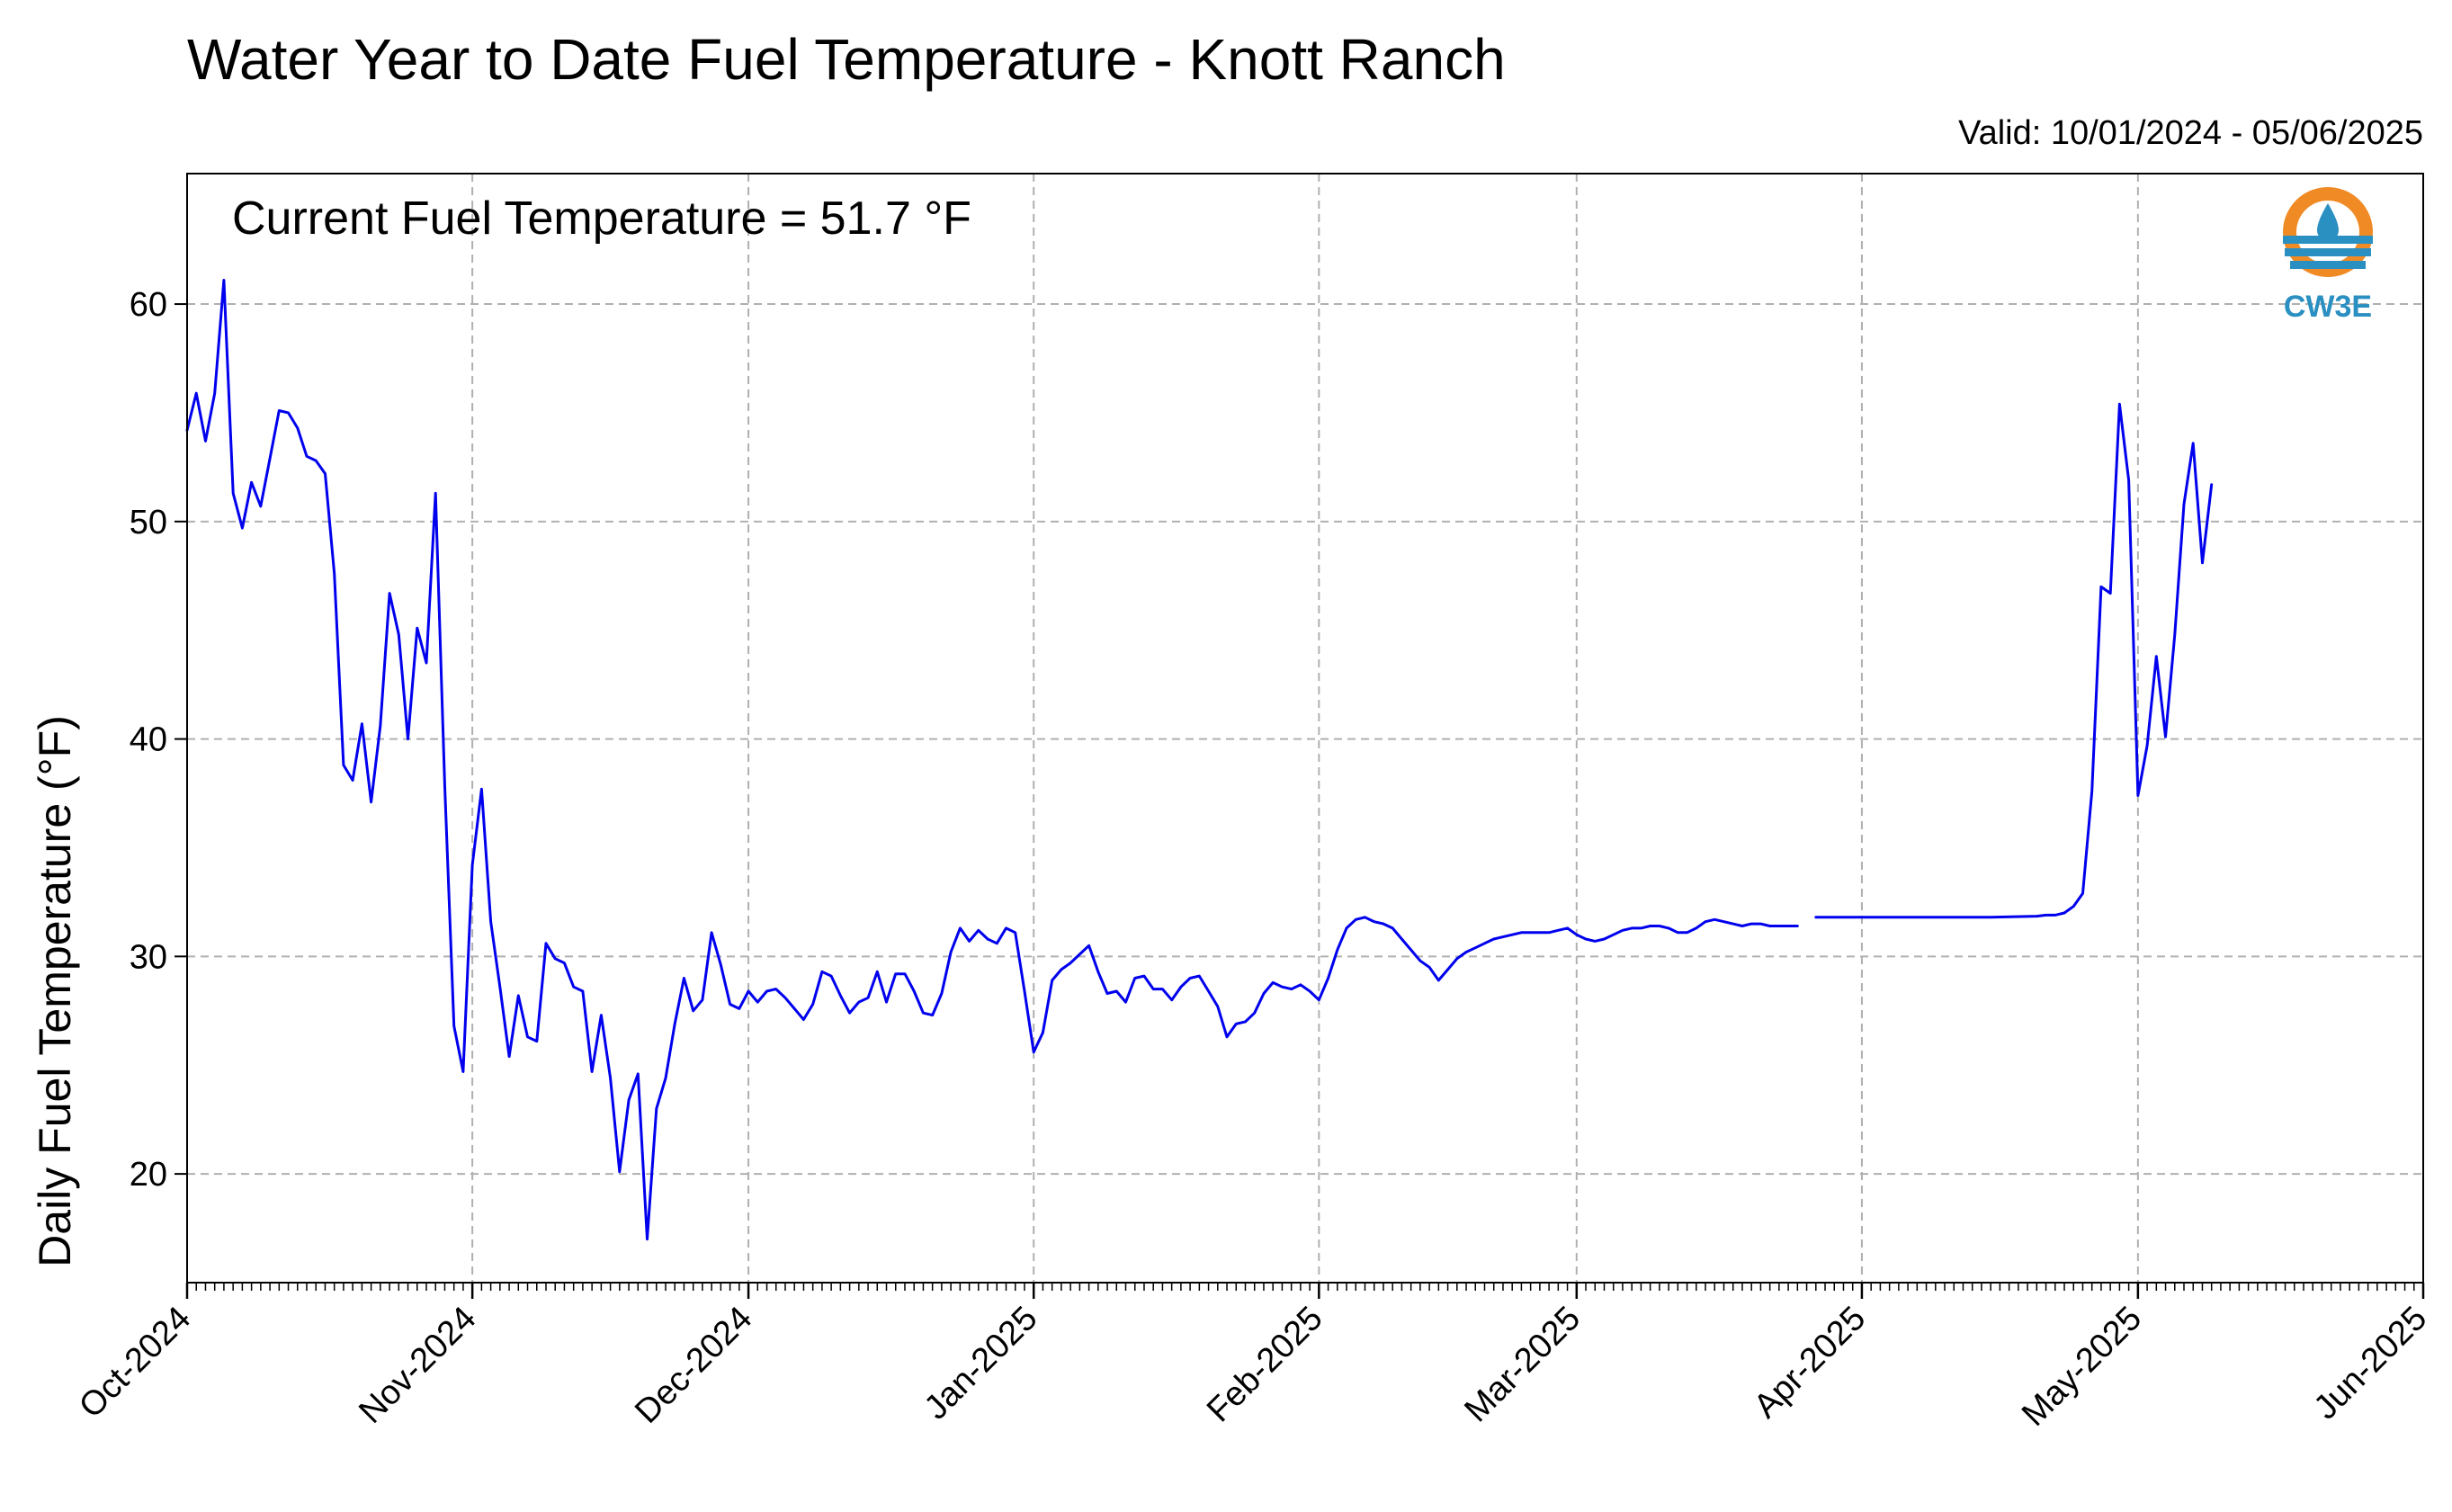 Image resolution: width=2452 pixels, height=1512 pixels. I want to click on y-axis: 20 30 40 50 60, so click(158, 740).